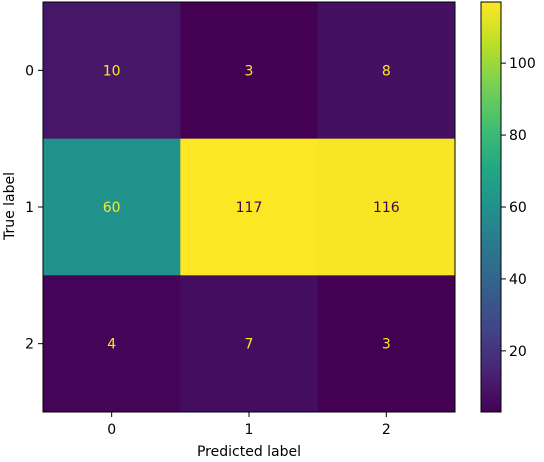  I want to click on cell-value-label: 8, so click(386, 71).